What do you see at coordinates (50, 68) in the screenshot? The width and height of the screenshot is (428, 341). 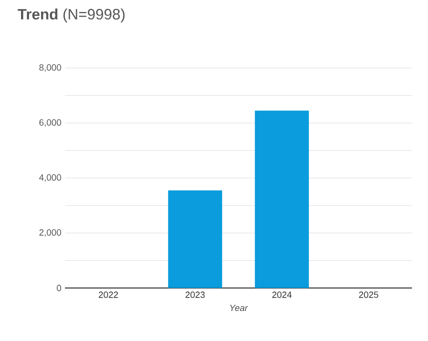 I see `y-tick-label: 8,000` at bounding box center [50, 68].